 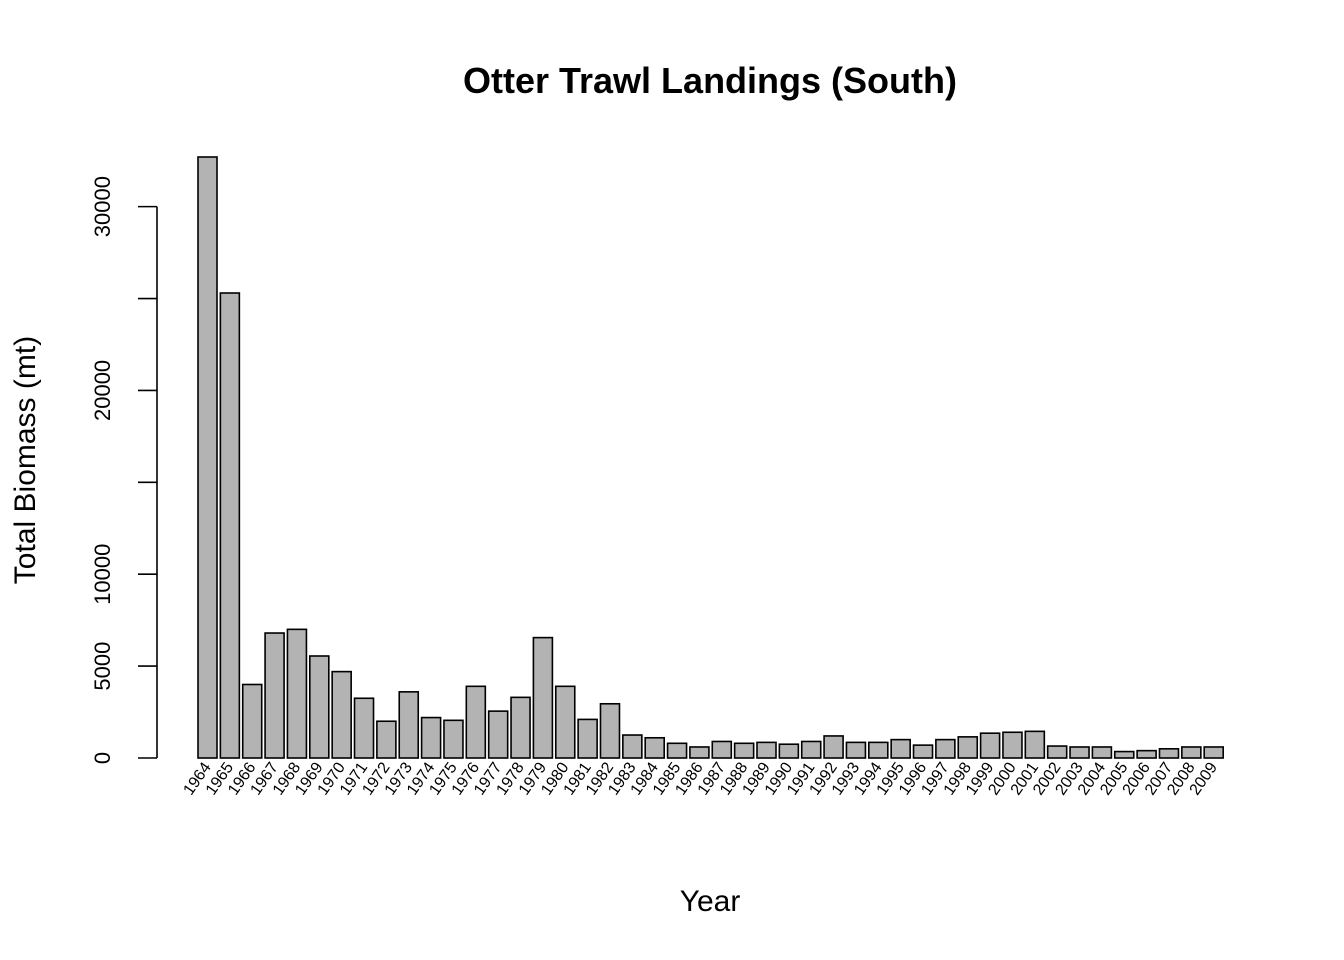 I want to click on bar-2008, so click(x=1191, y=752).